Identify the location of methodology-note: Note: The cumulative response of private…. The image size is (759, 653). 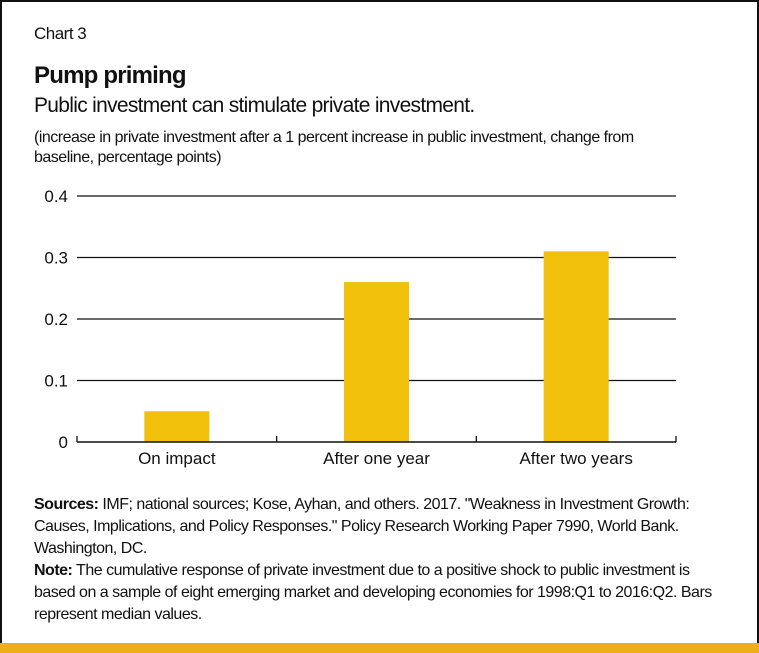
(384, 593).